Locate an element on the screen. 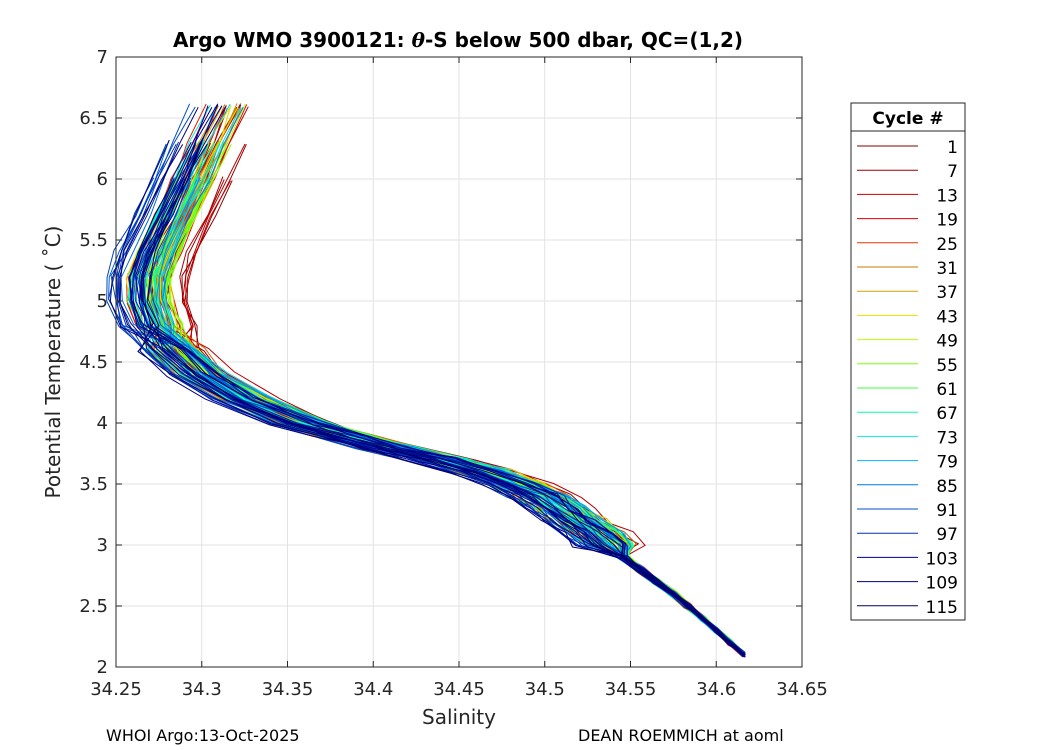 The height and width of the screenshot is (750, 1050). legend-label: 115 is located at coordinates (942, 608).